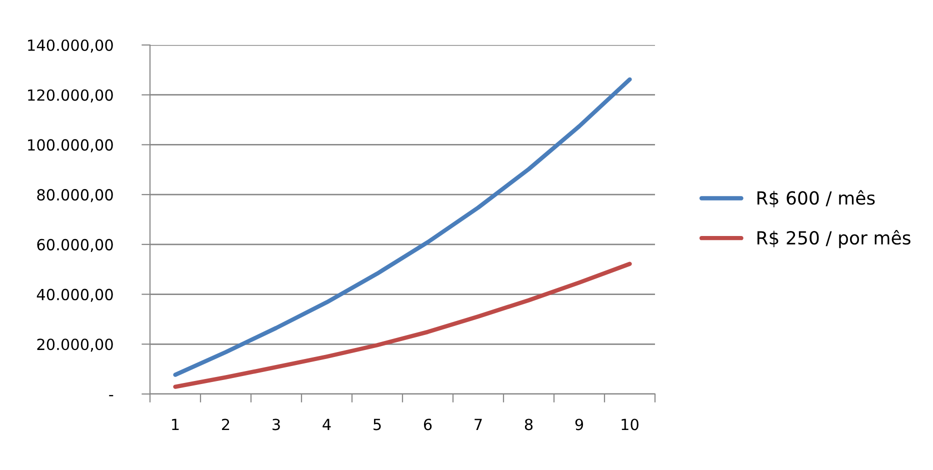 The height and width of the screenshot is (470, 933). Describe the element at coordinates (478, 424) in the screenshot. I see `x-tick-label: 7` at that location.